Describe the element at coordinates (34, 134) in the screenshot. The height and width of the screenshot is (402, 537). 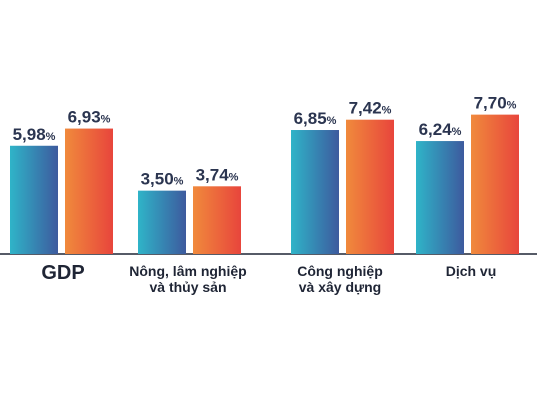
I see `value-label-s1-1: 5,98%` at that location.